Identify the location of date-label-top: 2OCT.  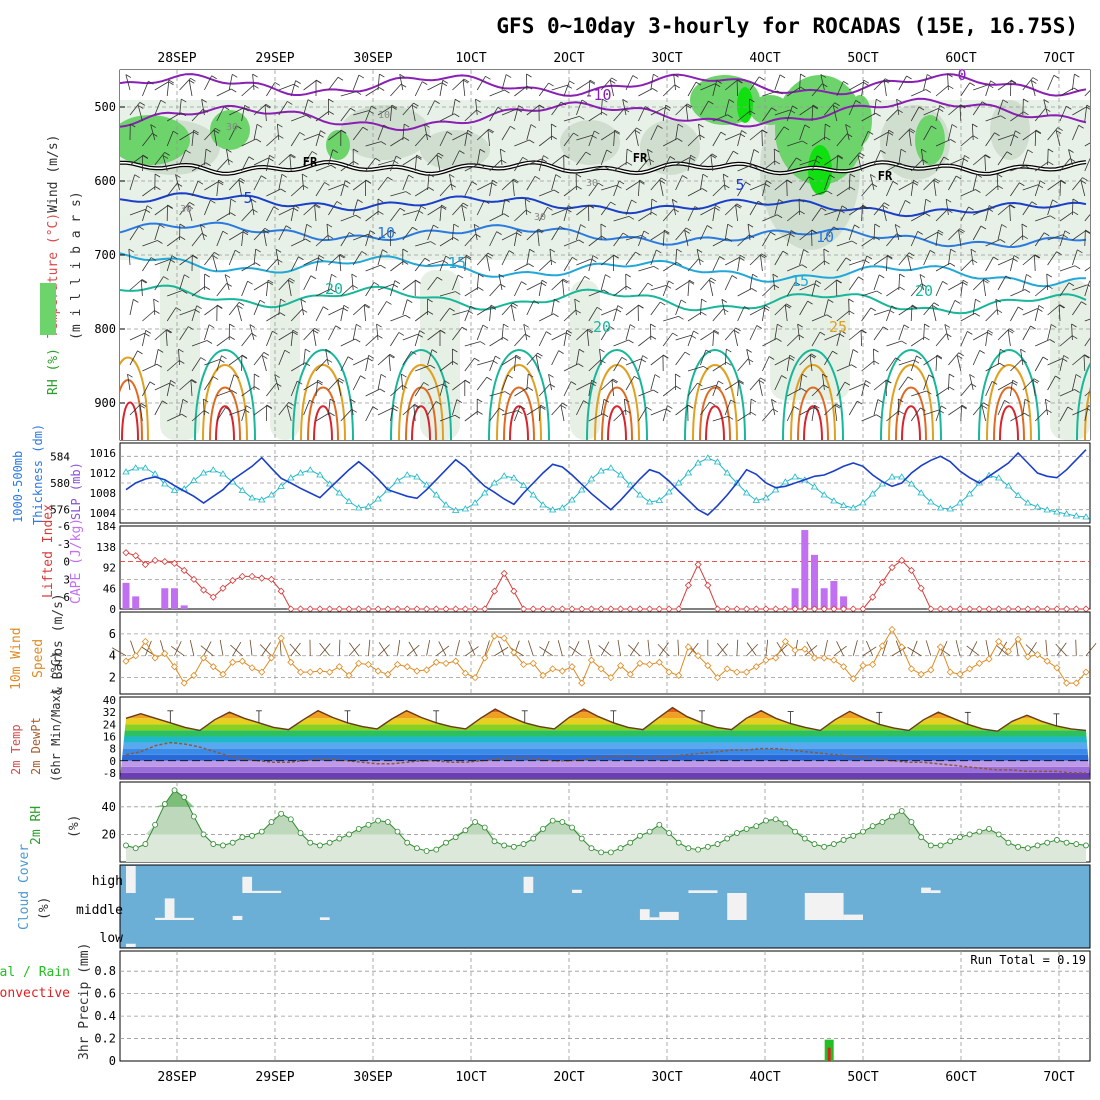
(568, 58).